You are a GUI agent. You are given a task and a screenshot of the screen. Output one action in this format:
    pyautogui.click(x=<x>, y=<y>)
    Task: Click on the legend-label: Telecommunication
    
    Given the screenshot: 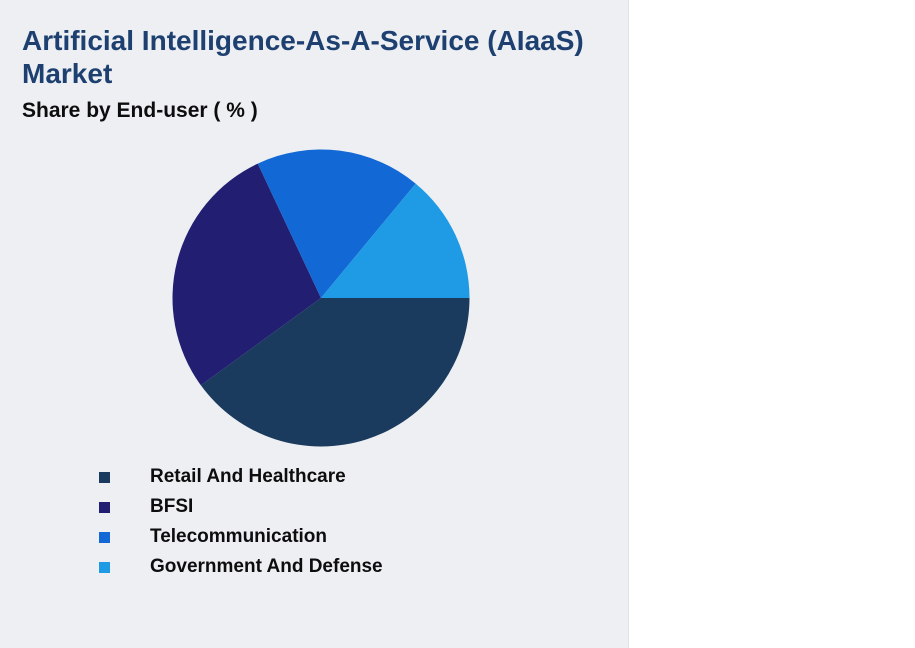 What is the action you would take?
    pyautogui.click(x=239, y=536)
    